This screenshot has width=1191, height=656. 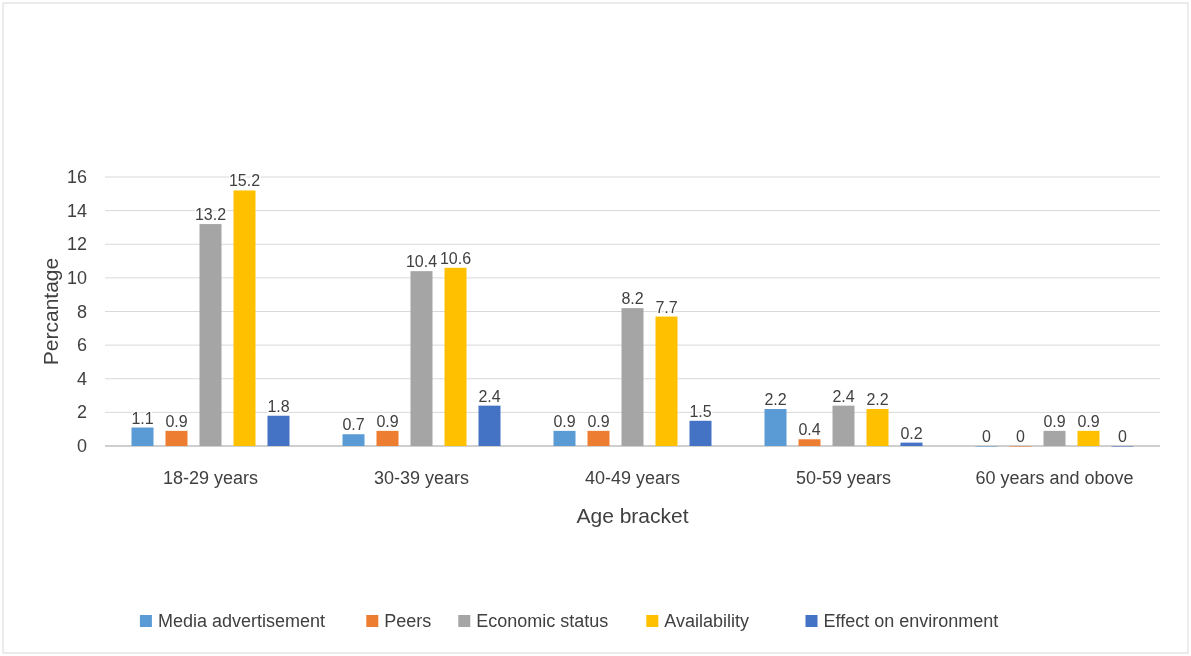 What do you see at coordinates (81, 345) in the screenshot?
I see `y-tick-label: 6` at bounding box center [81, 345].